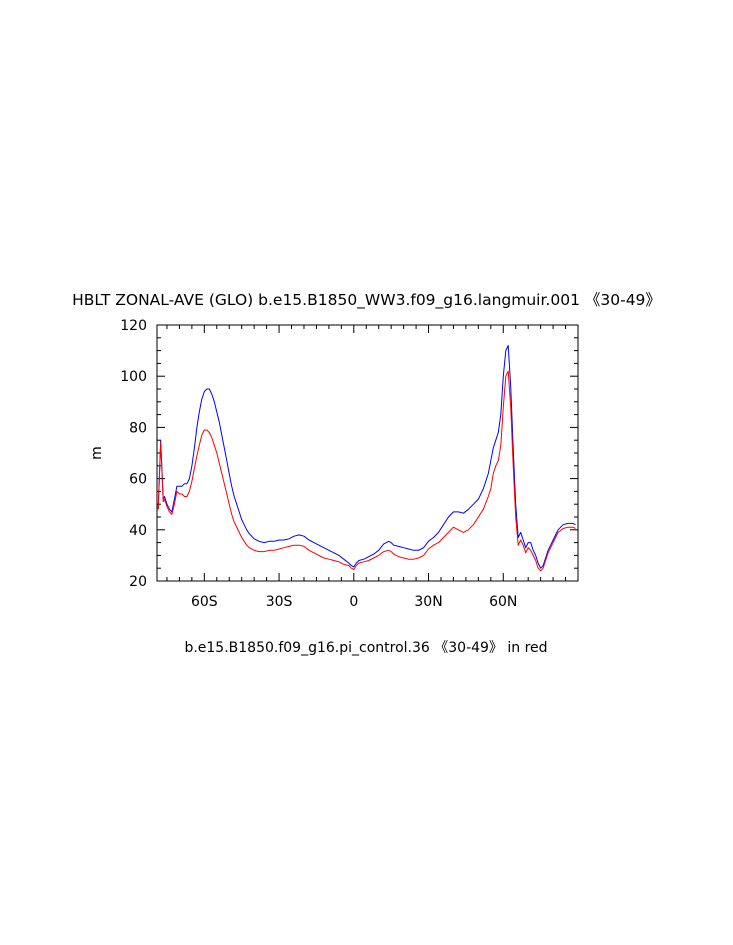  I want to click on series-line-blue, so click(366, 457).